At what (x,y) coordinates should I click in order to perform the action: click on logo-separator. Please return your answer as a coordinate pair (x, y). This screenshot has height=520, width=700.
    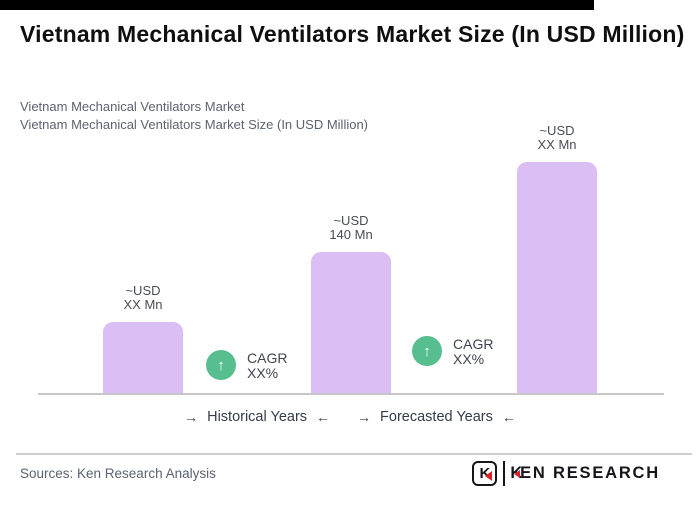
    Looking at the image, I should click on (504, 473).